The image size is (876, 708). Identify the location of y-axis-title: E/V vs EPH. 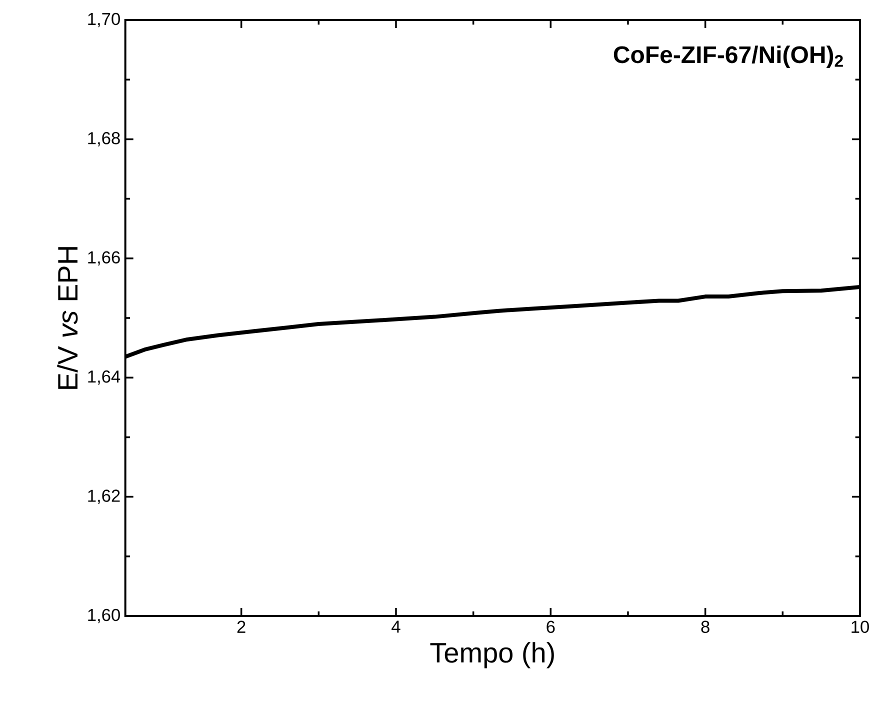
(67, 318).